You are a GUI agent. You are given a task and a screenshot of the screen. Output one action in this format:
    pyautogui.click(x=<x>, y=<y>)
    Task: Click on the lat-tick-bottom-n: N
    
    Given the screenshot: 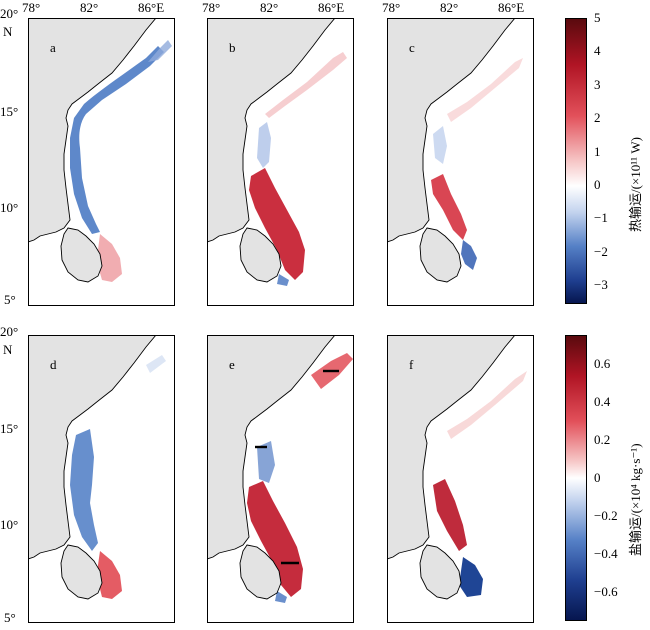 What is the action you would take?
    pyautogui.click(x=8, y=349)
    